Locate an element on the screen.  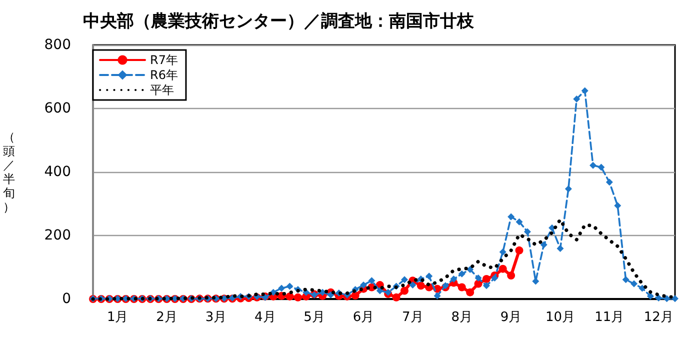
x-tick-label: 10月 is located at coordinates (560, 317).